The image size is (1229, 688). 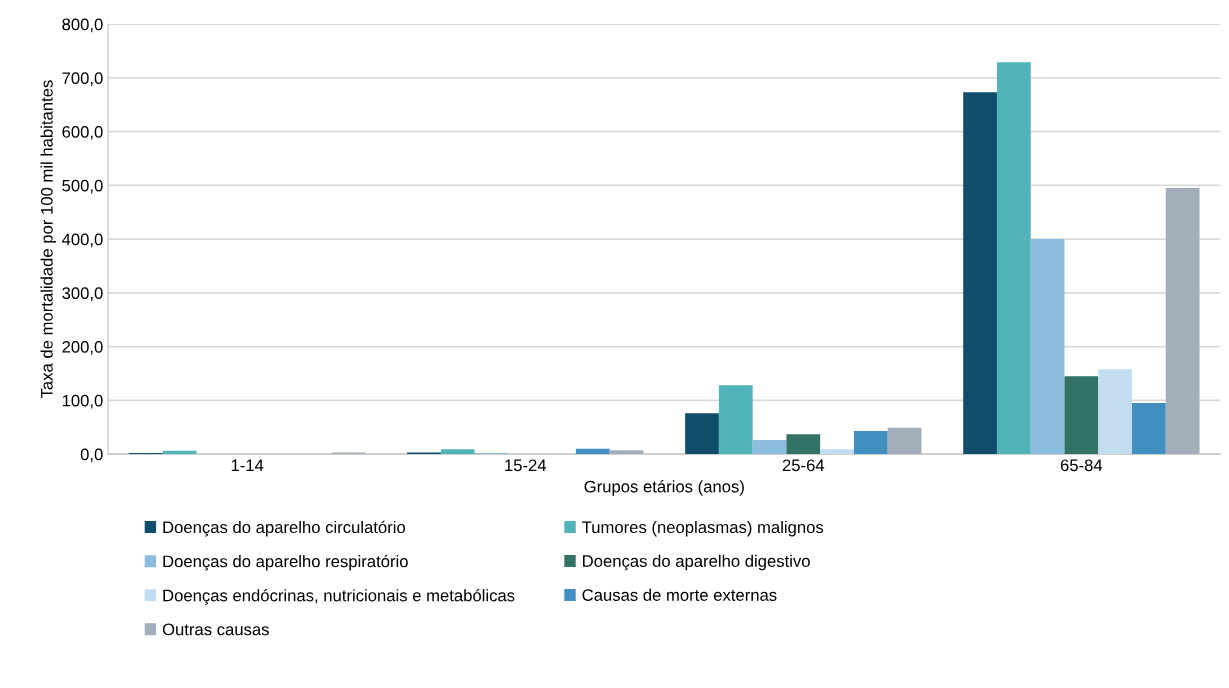 What do you see at coordinates (82, 79) in the screenshot?
I see `y-tick-label: 700,0` at bounding box center [82, 79].